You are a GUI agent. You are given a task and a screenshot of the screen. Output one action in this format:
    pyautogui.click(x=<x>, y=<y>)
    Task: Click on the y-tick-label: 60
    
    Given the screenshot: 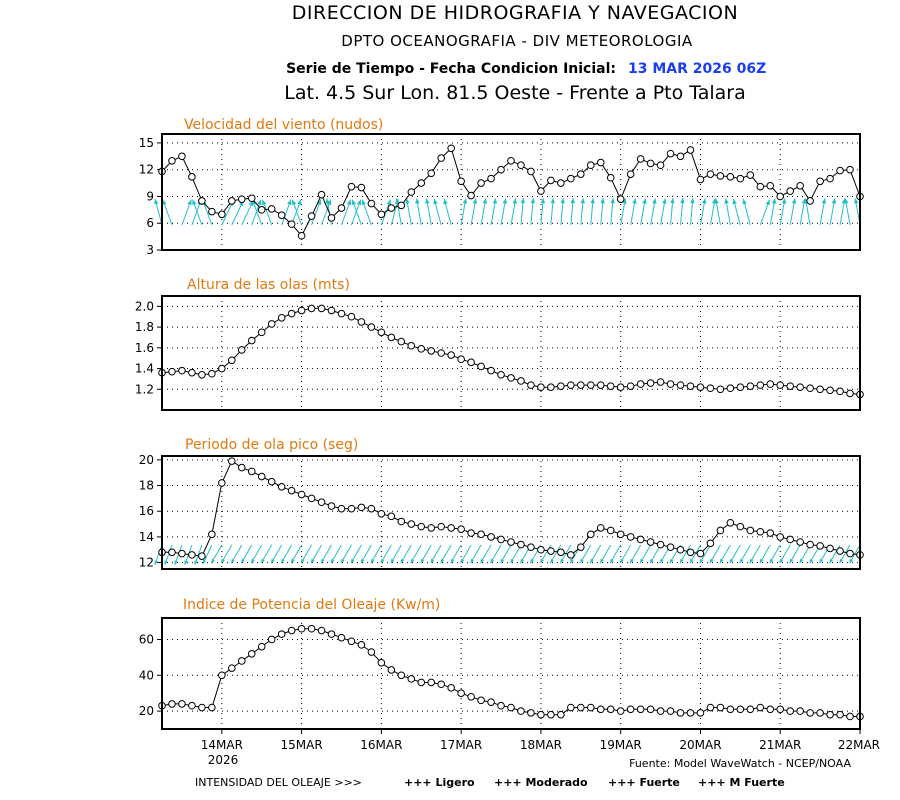 What is the action you would take?
    pyautogui.click(x=146, y=639)
    